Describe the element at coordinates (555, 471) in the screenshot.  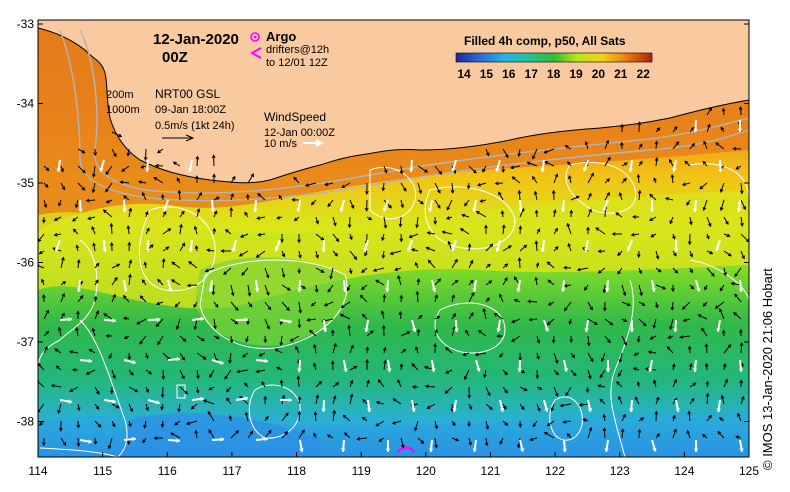
I see `lon-tick-label: 122` at that location.